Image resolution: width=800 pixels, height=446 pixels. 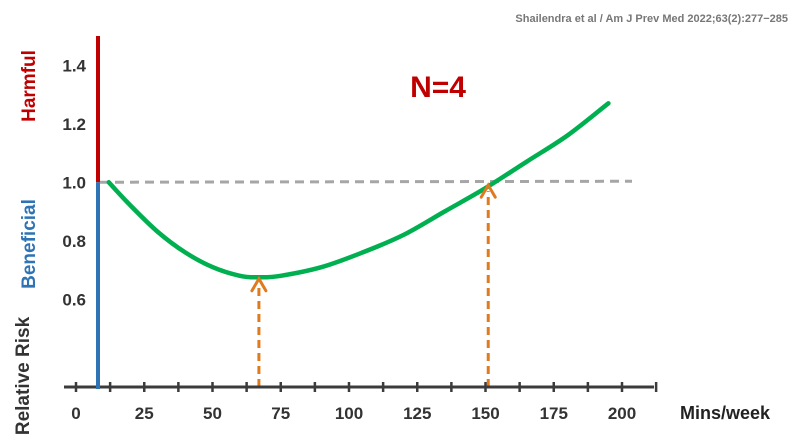 I want to click on reference-line-group, so click(x=366, y=181).